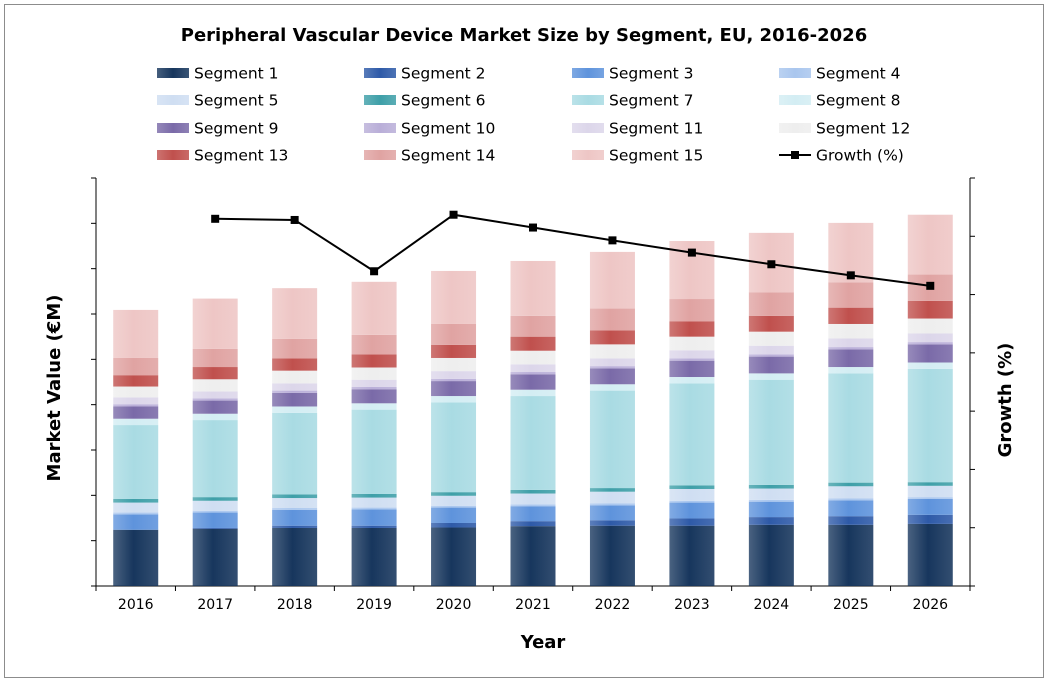 The height and width of the screenshot is (683, 1050). Describe the element at coordinates (215, 605) in the screenshot. I see `x-tick-label: 2017` at that location.